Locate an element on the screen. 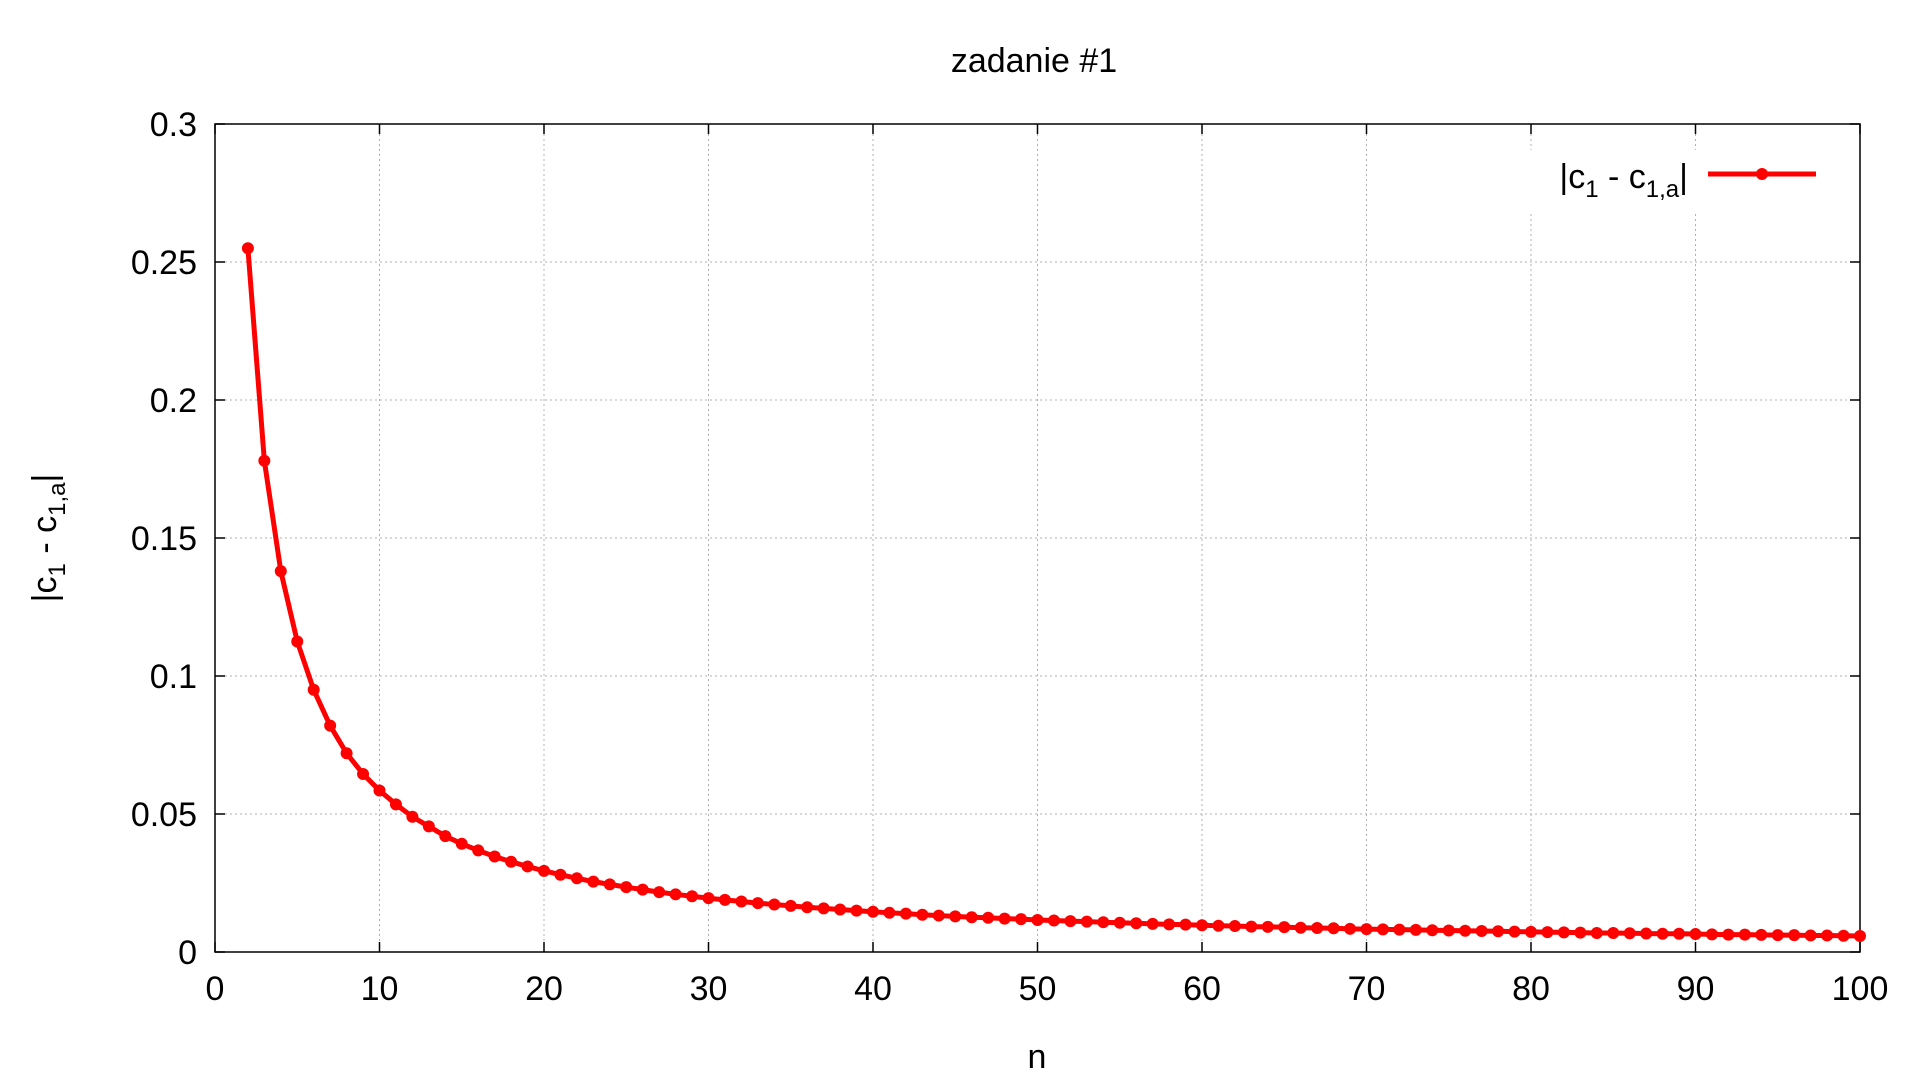  x-tick-label: 80 is located at coordinates (1531, 989).